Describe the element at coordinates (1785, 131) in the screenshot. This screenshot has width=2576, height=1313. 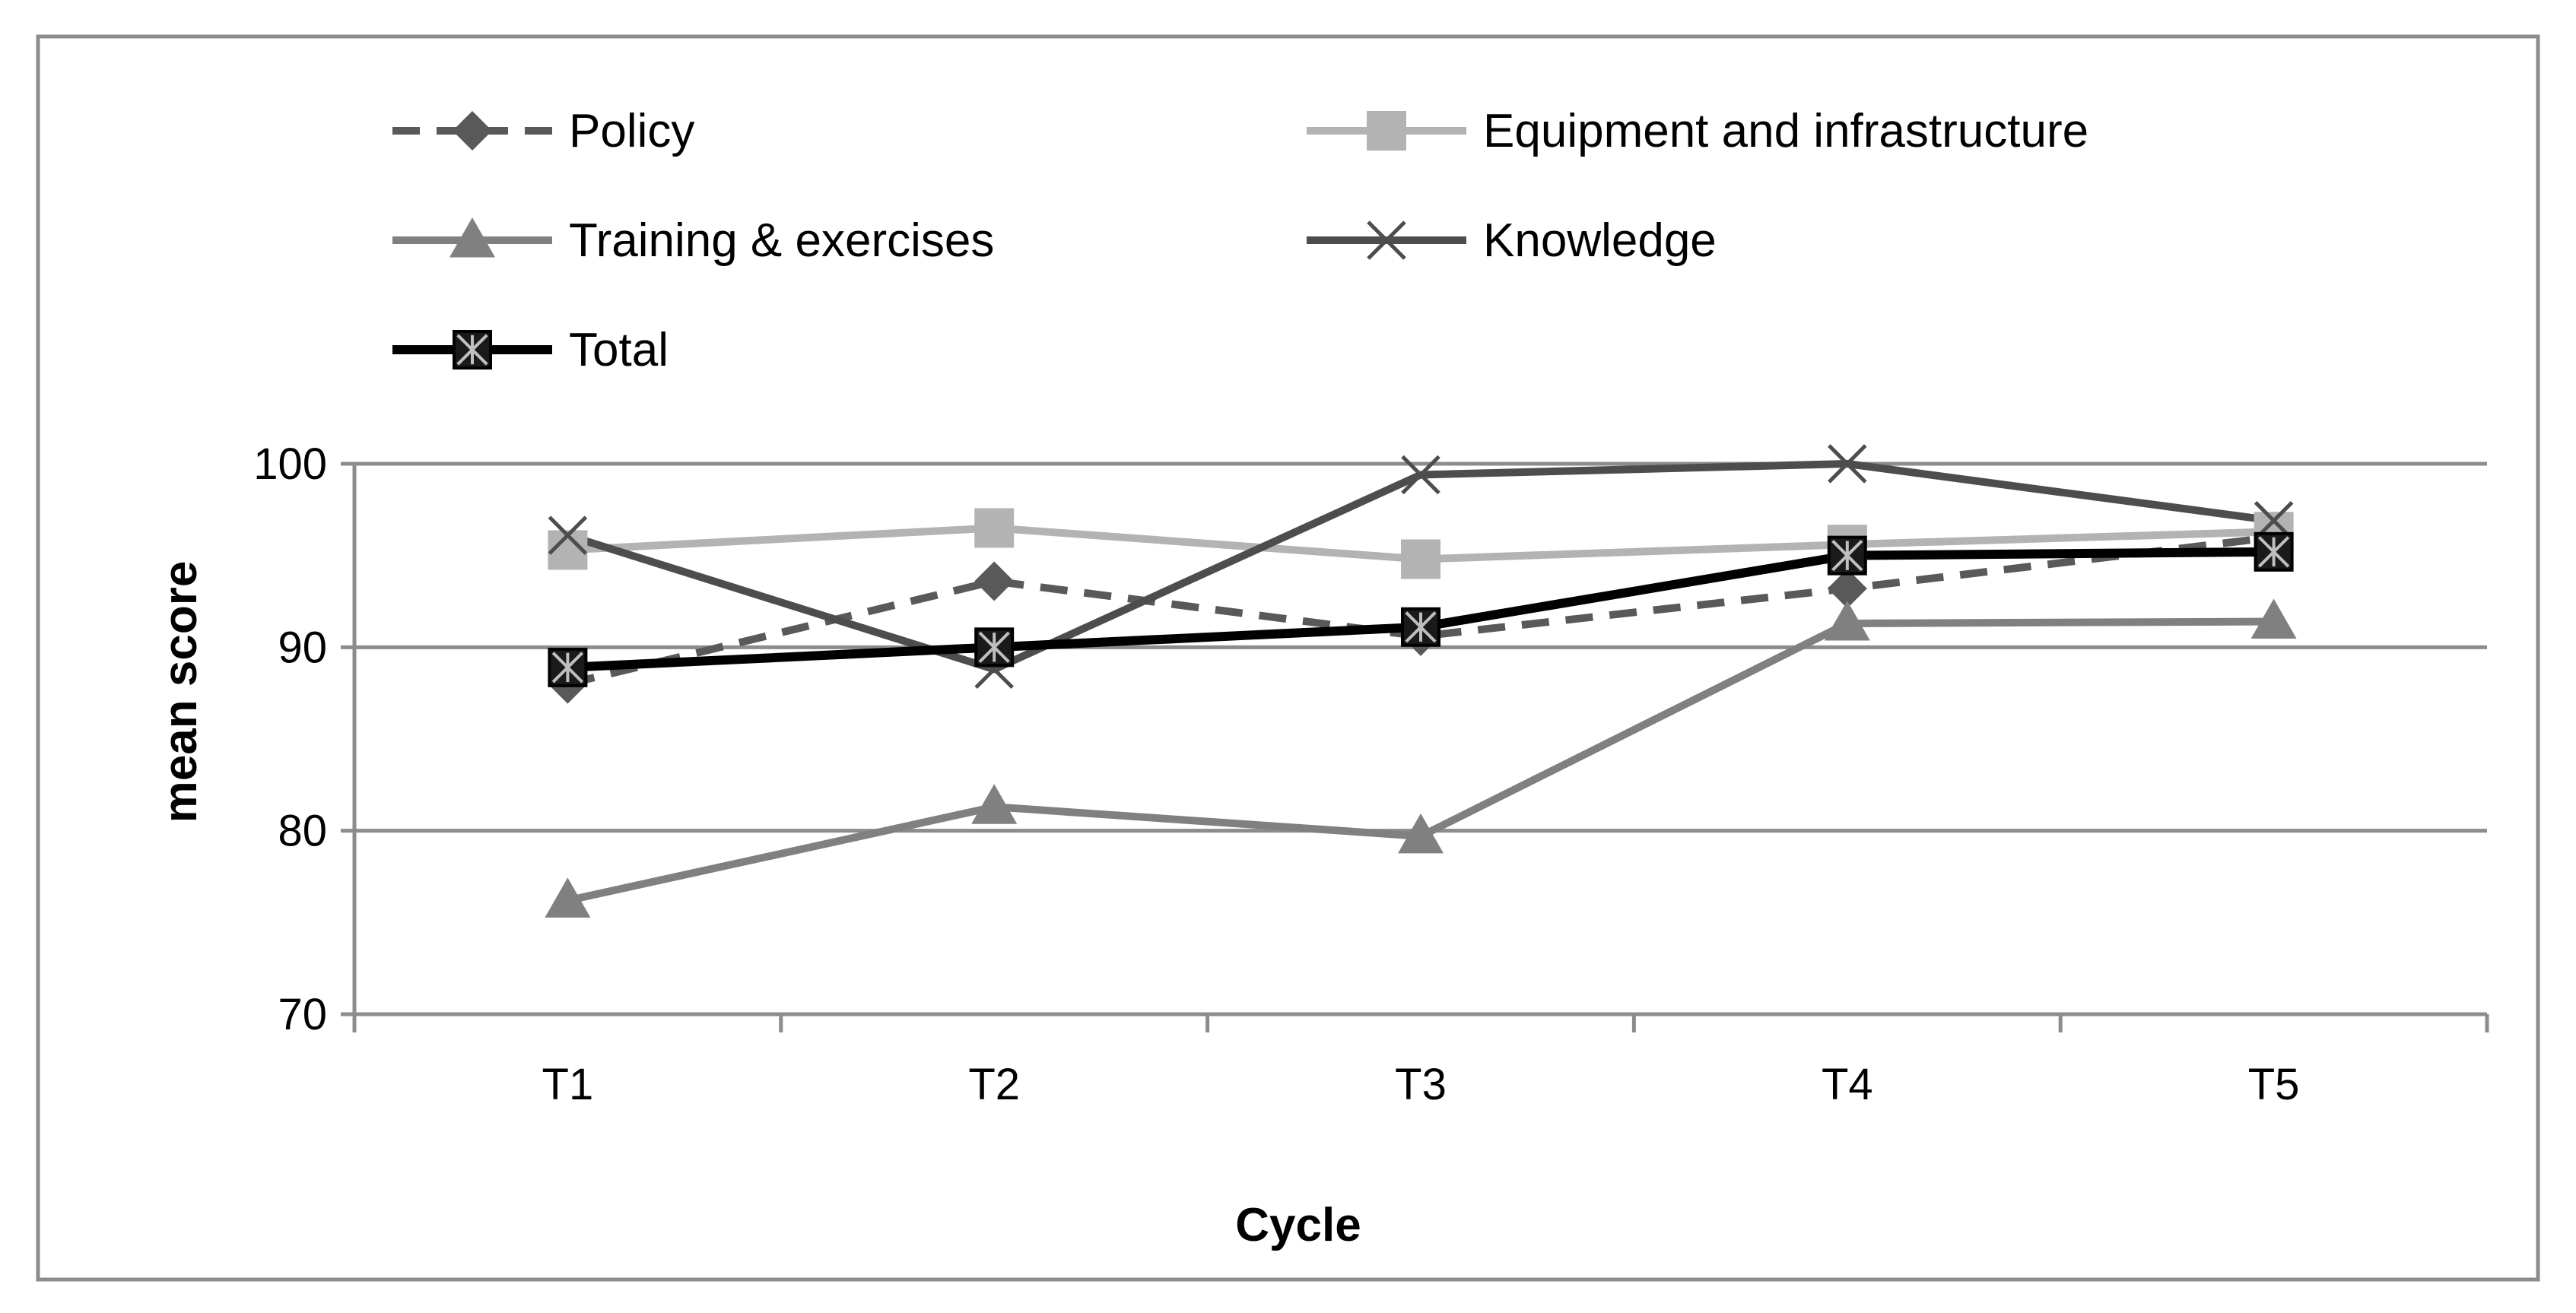
I see `legend-label: Equipment and infrastructure` at that location.